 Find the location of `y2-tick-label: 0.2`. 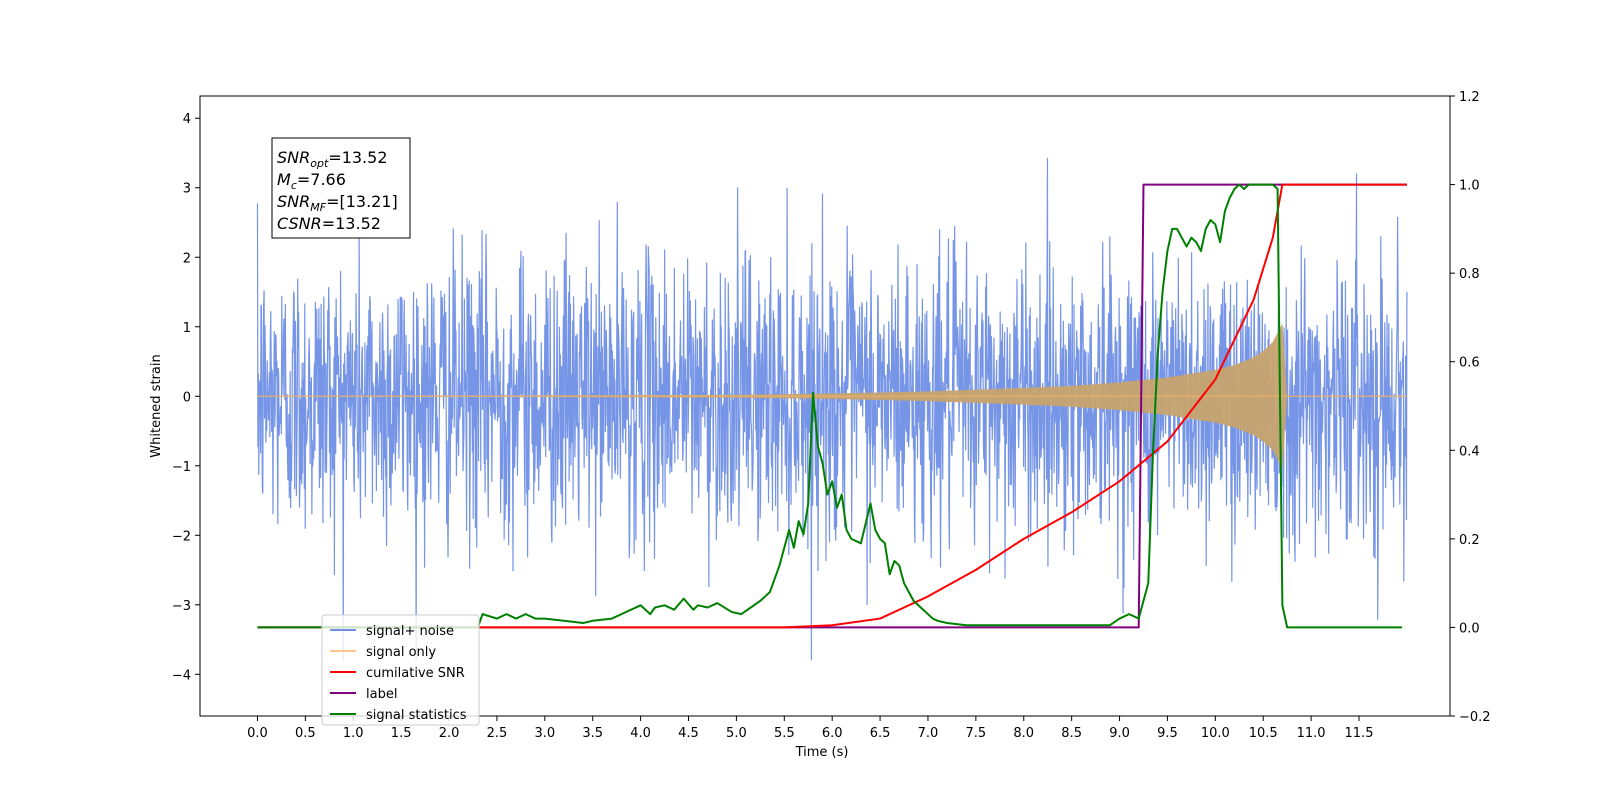

y2-tick-label: 0.2 is located at coordinates (1469, 540).